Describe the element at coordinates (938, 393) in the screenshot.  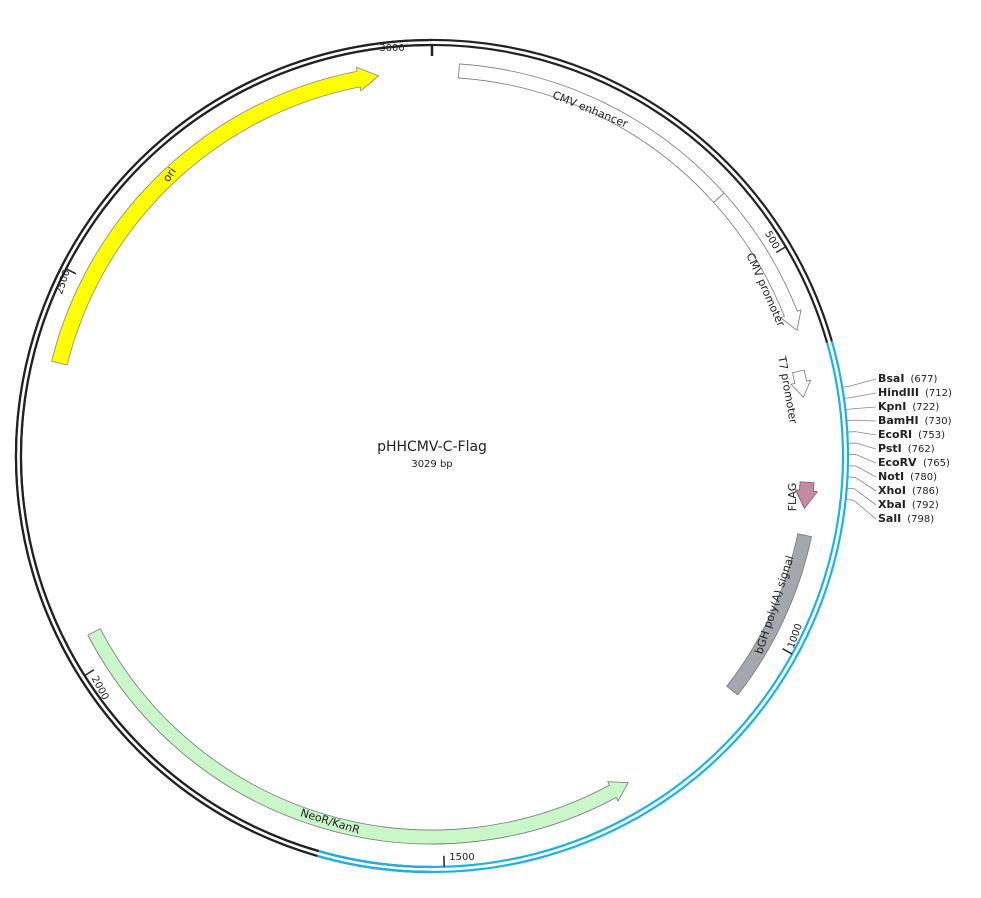
I see `site-position: (712)` at that location.